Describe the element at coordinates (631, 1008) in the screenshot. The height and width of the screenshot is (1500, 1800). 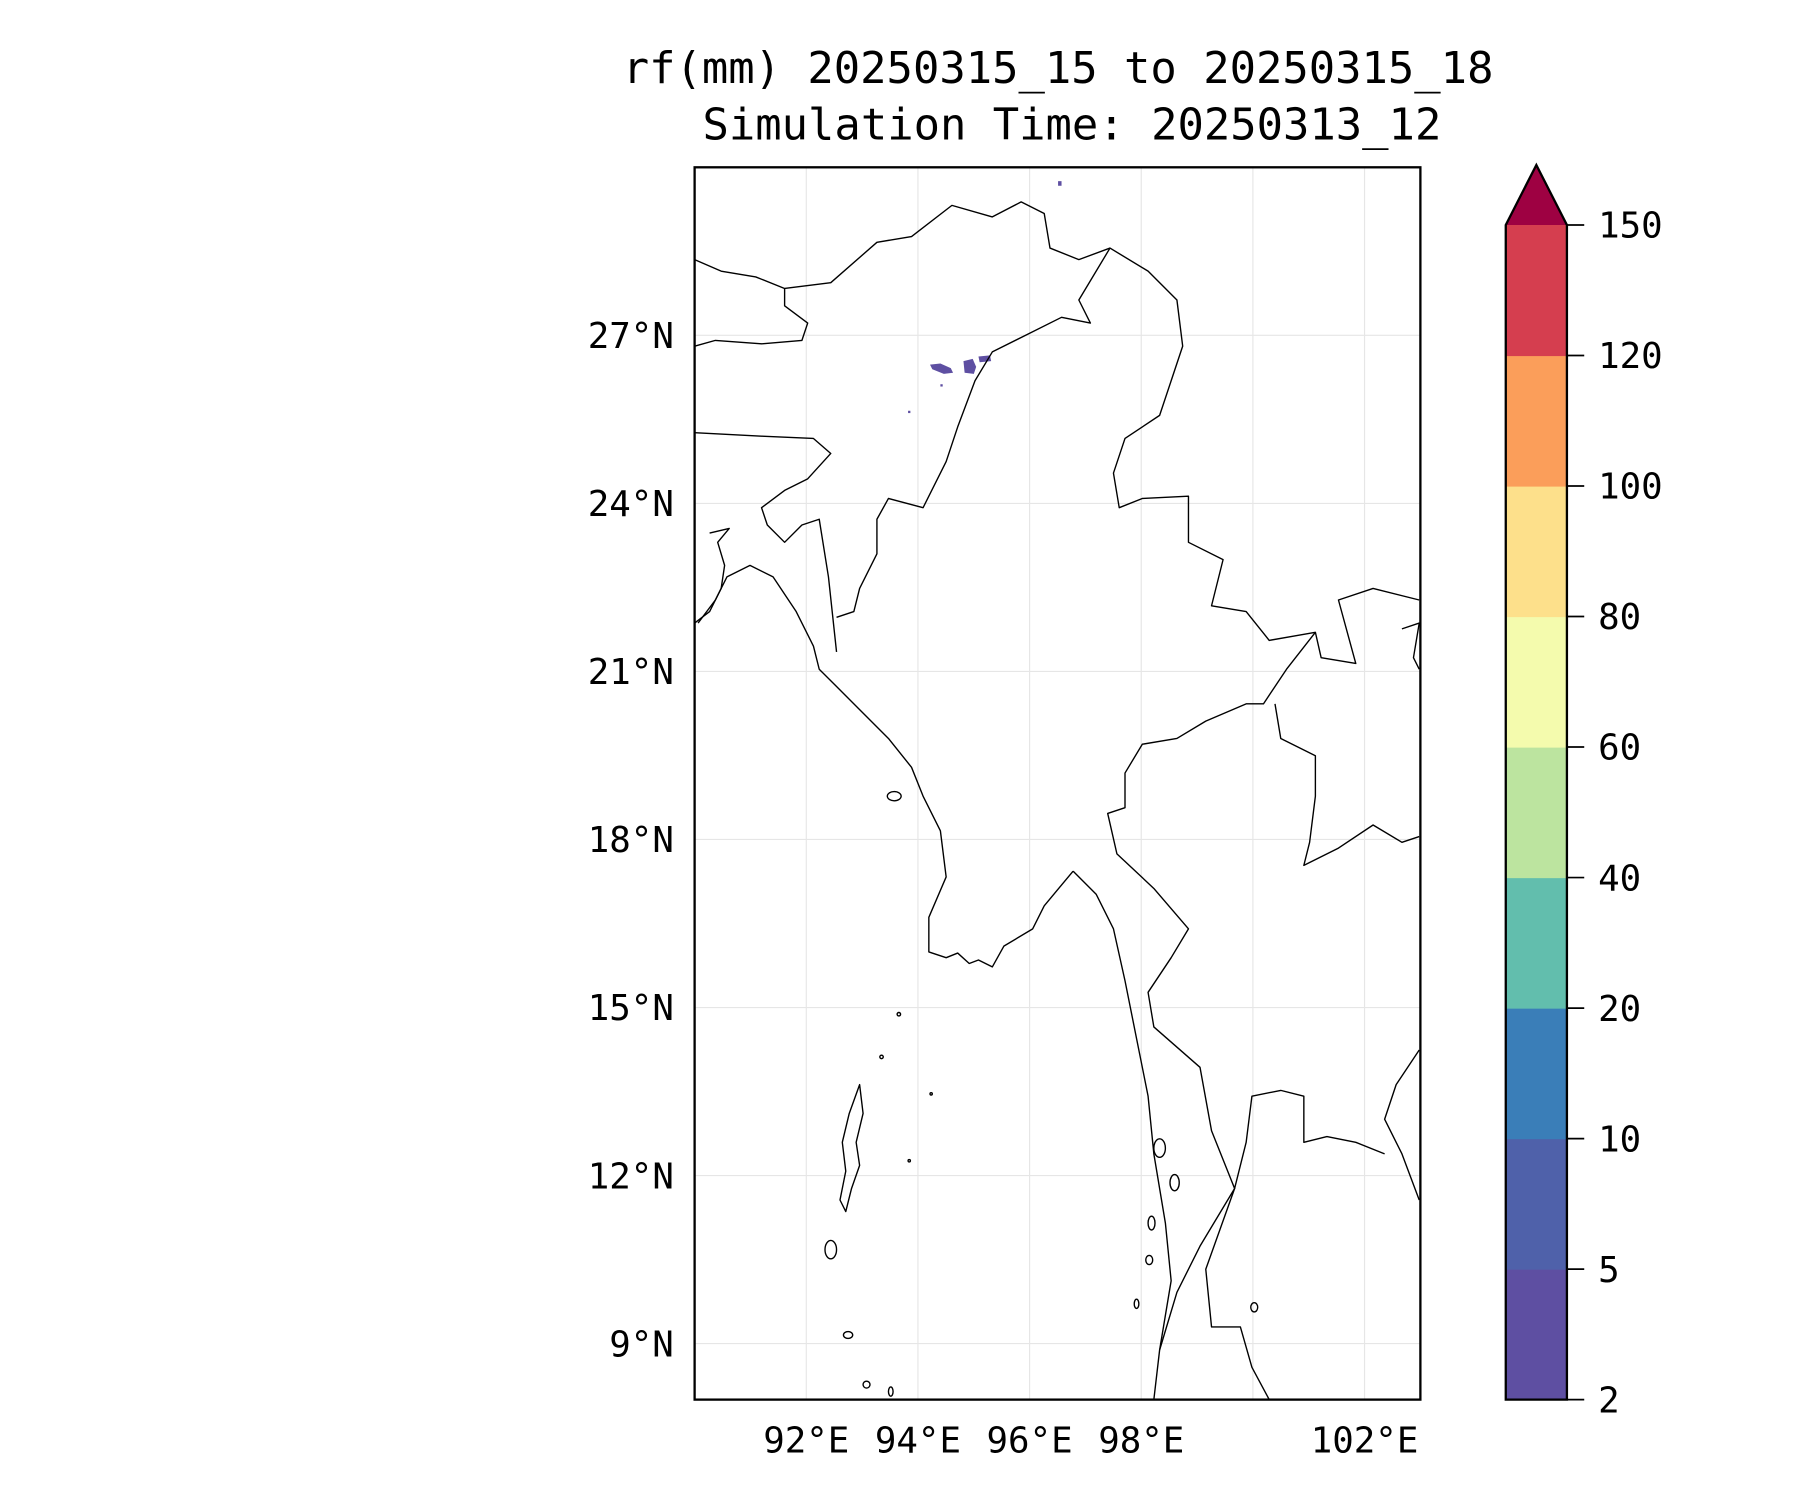
I see `y-tick-label: 15°N` at that location.